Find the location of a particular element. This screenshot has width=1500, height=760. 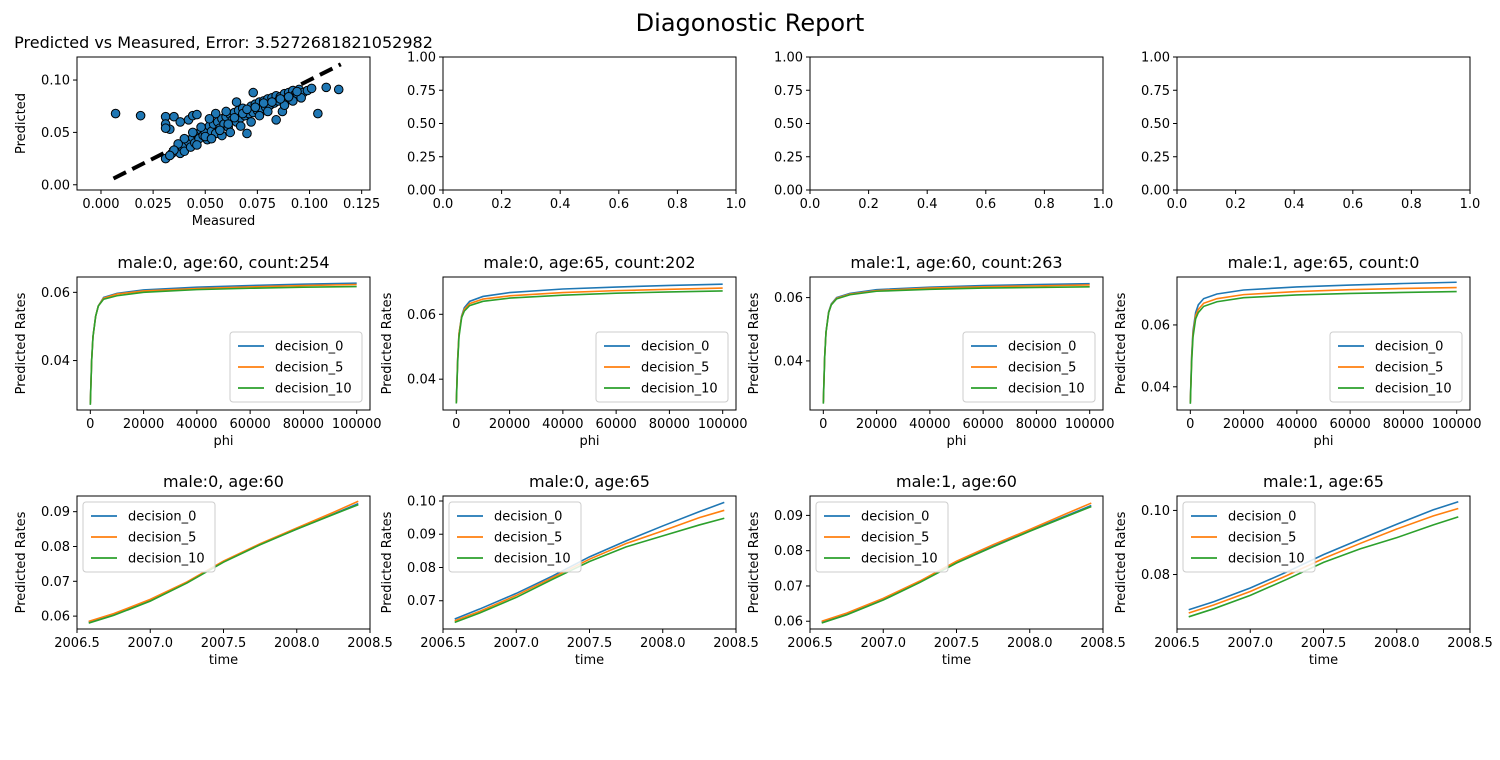

x-axis-label: Measured is located at coordinates (224, 221).